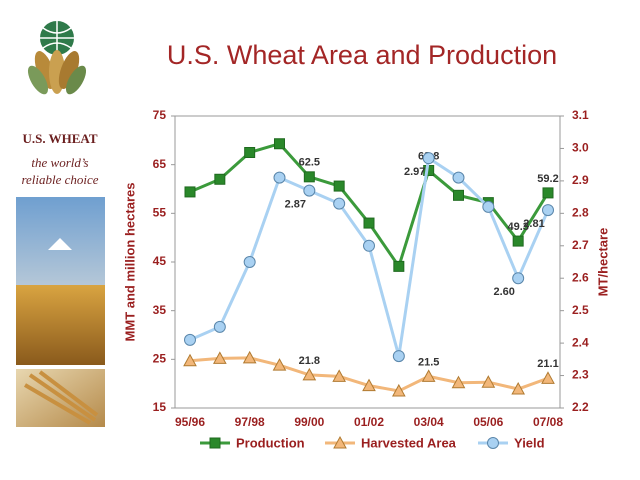 This screenshot has width=640, height=480. Describe the element at coordinates (57, 57) in the screenshot. I see `logo` at that location.